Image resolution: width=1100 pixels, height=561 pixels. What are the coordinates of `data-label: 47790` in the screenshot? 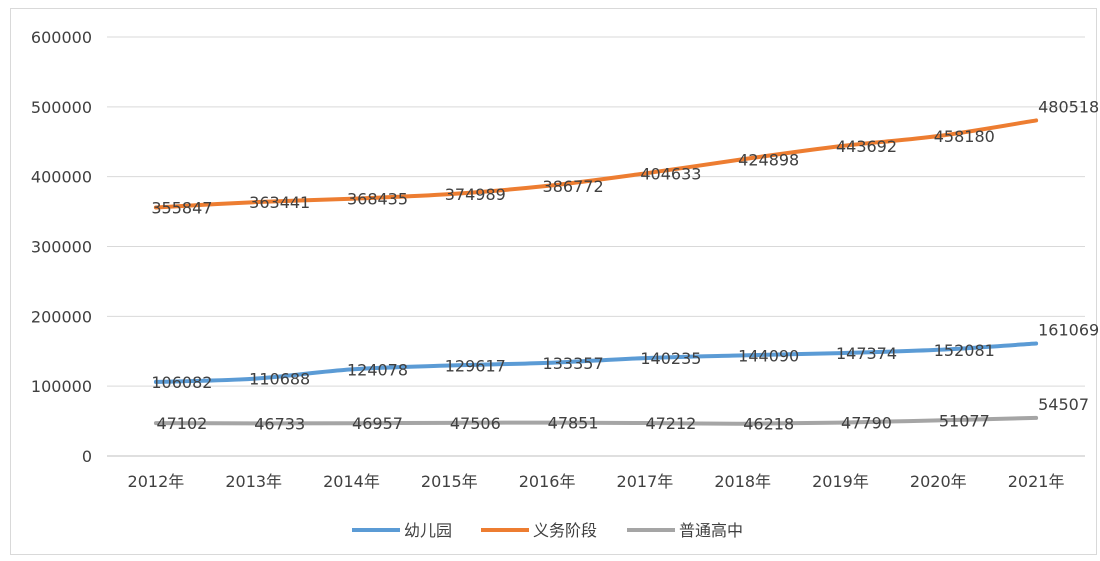 It's located at (866, 423).